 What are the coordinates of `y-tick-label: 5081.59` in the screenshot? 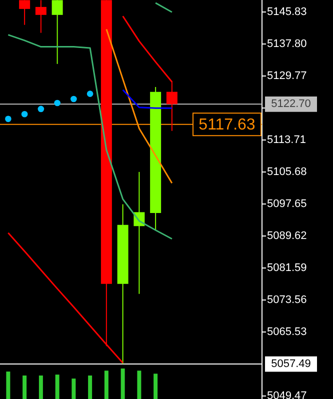 It's located at (287, 268).